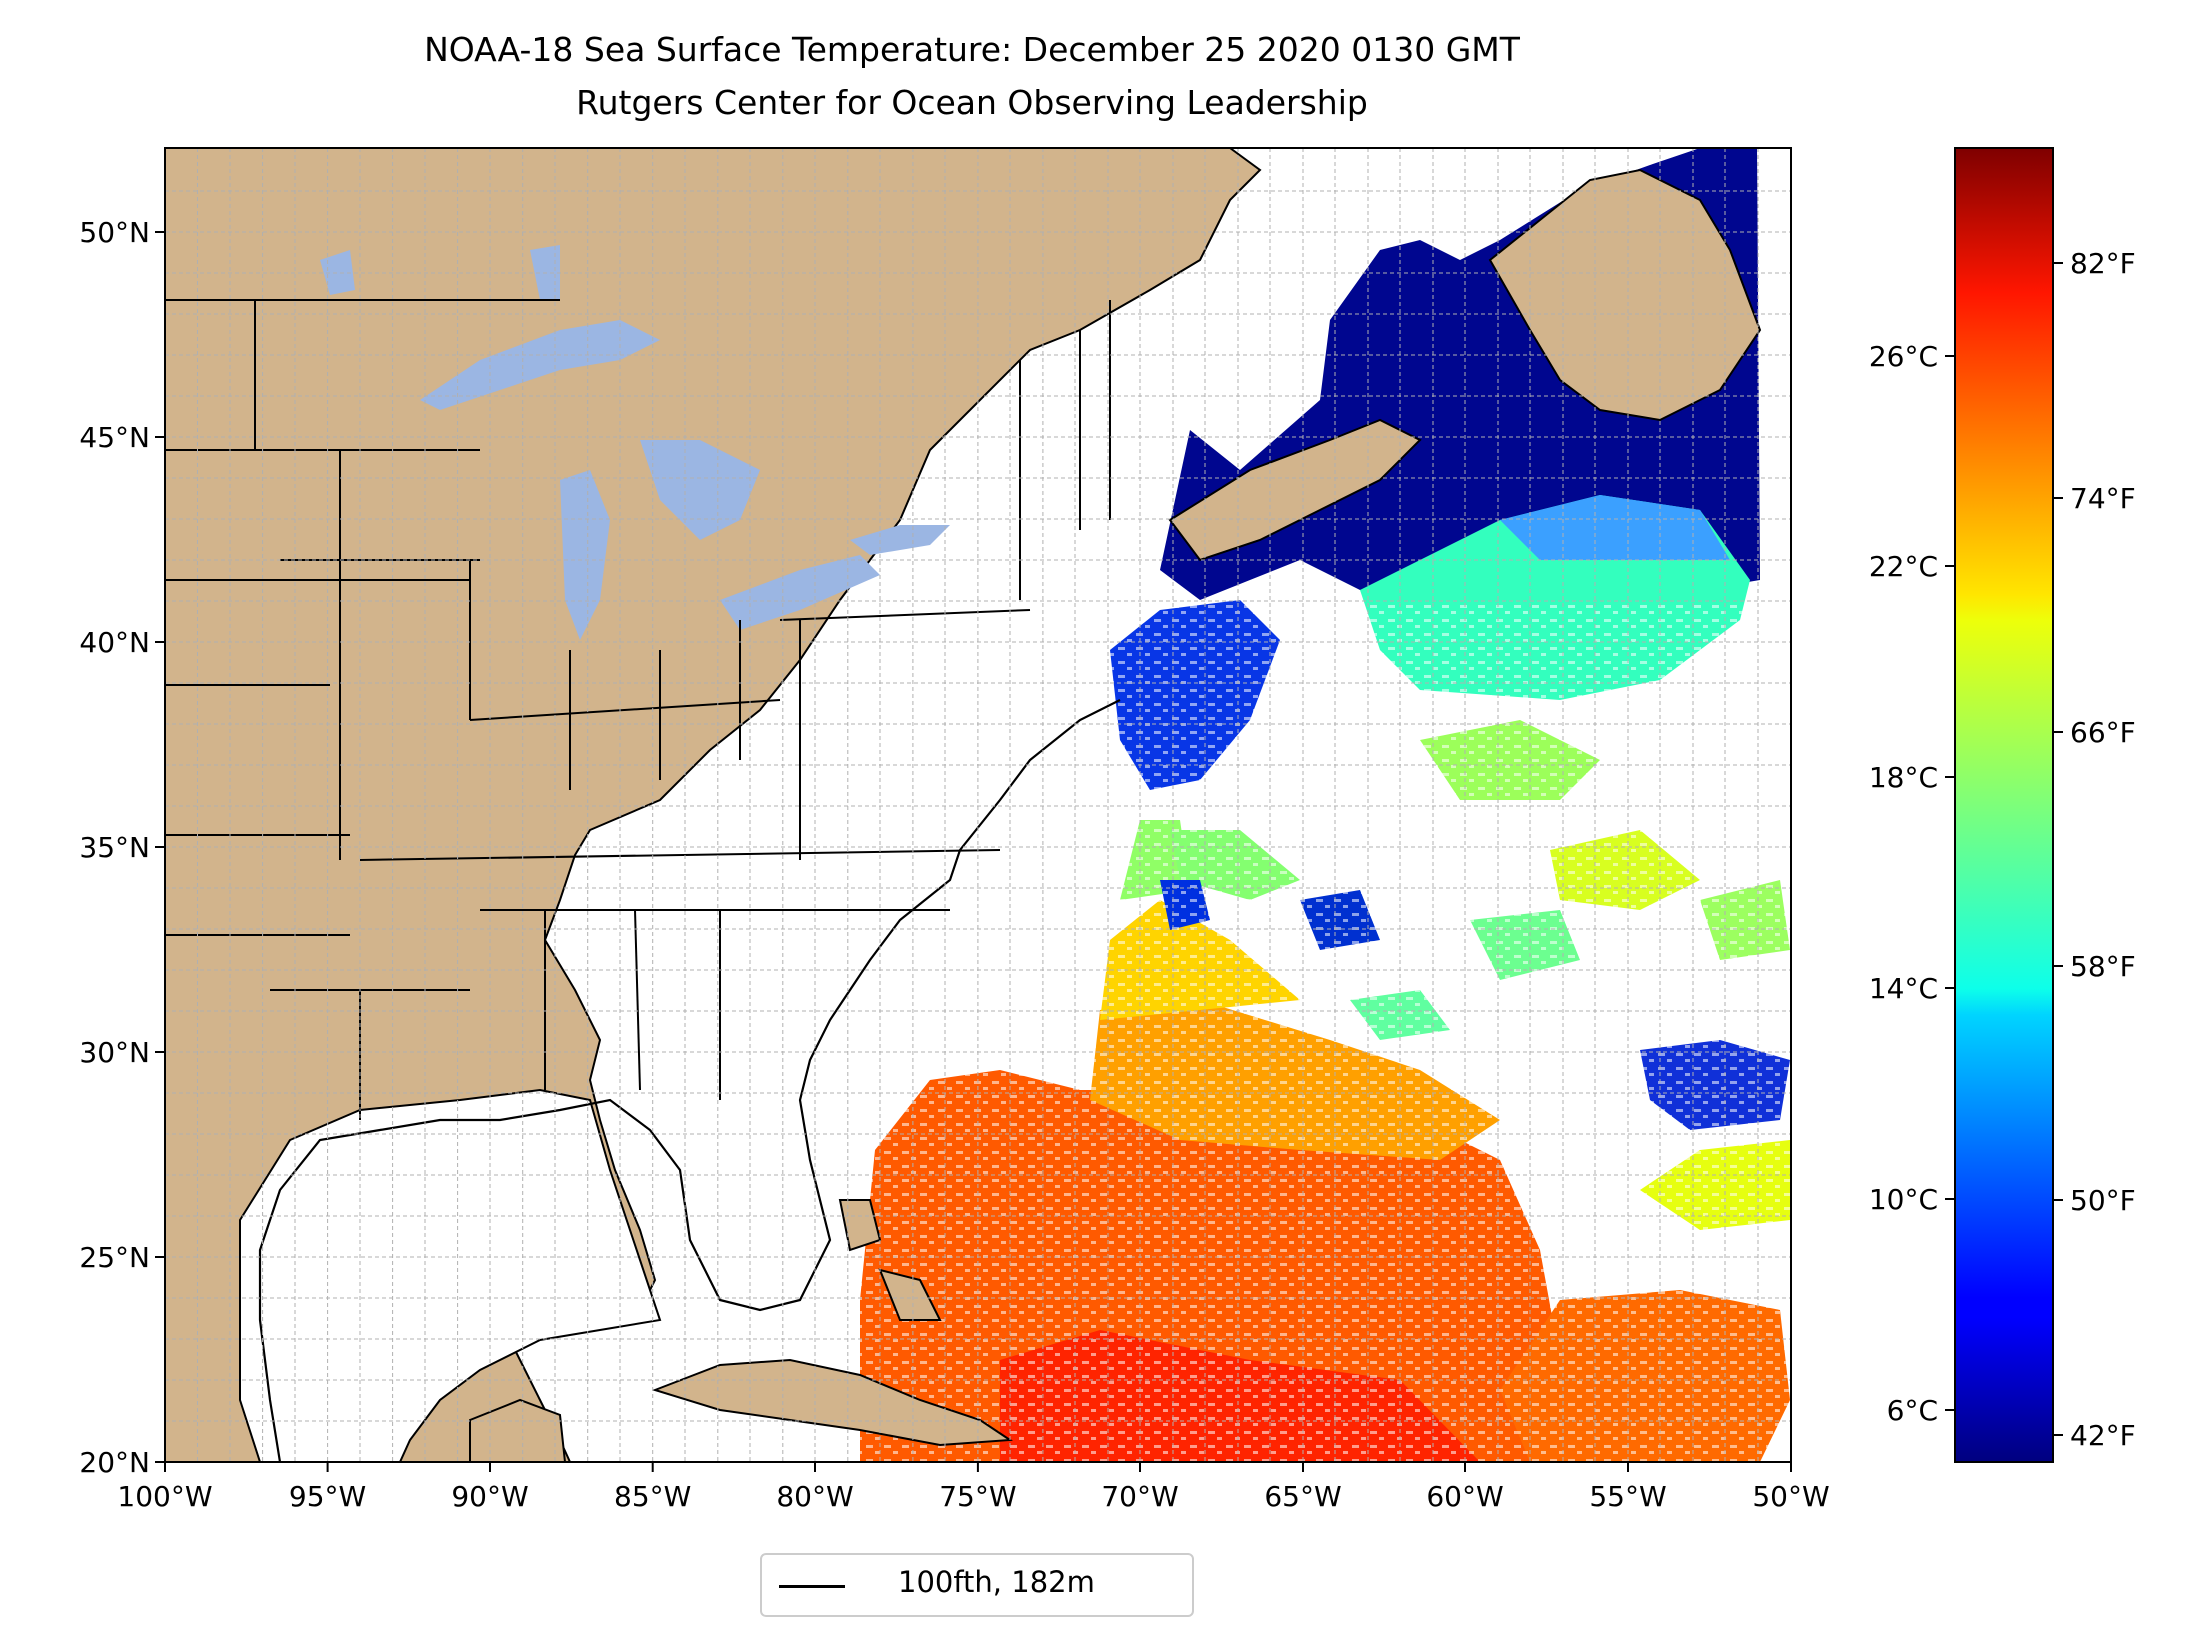  Describe the element at coordinates (978, 1467) in the screenshot. I see `x-axis` at that location.